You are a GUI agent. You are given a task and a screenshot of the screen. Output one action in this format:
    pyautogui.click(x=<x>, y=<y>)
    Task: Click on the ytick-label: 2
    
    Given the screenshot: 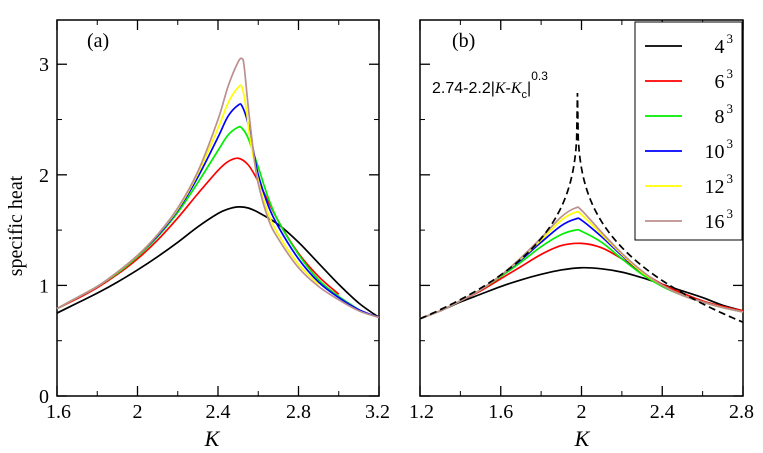 What is the action you would take?
    pyautogui.click(x=44, y=176)
    